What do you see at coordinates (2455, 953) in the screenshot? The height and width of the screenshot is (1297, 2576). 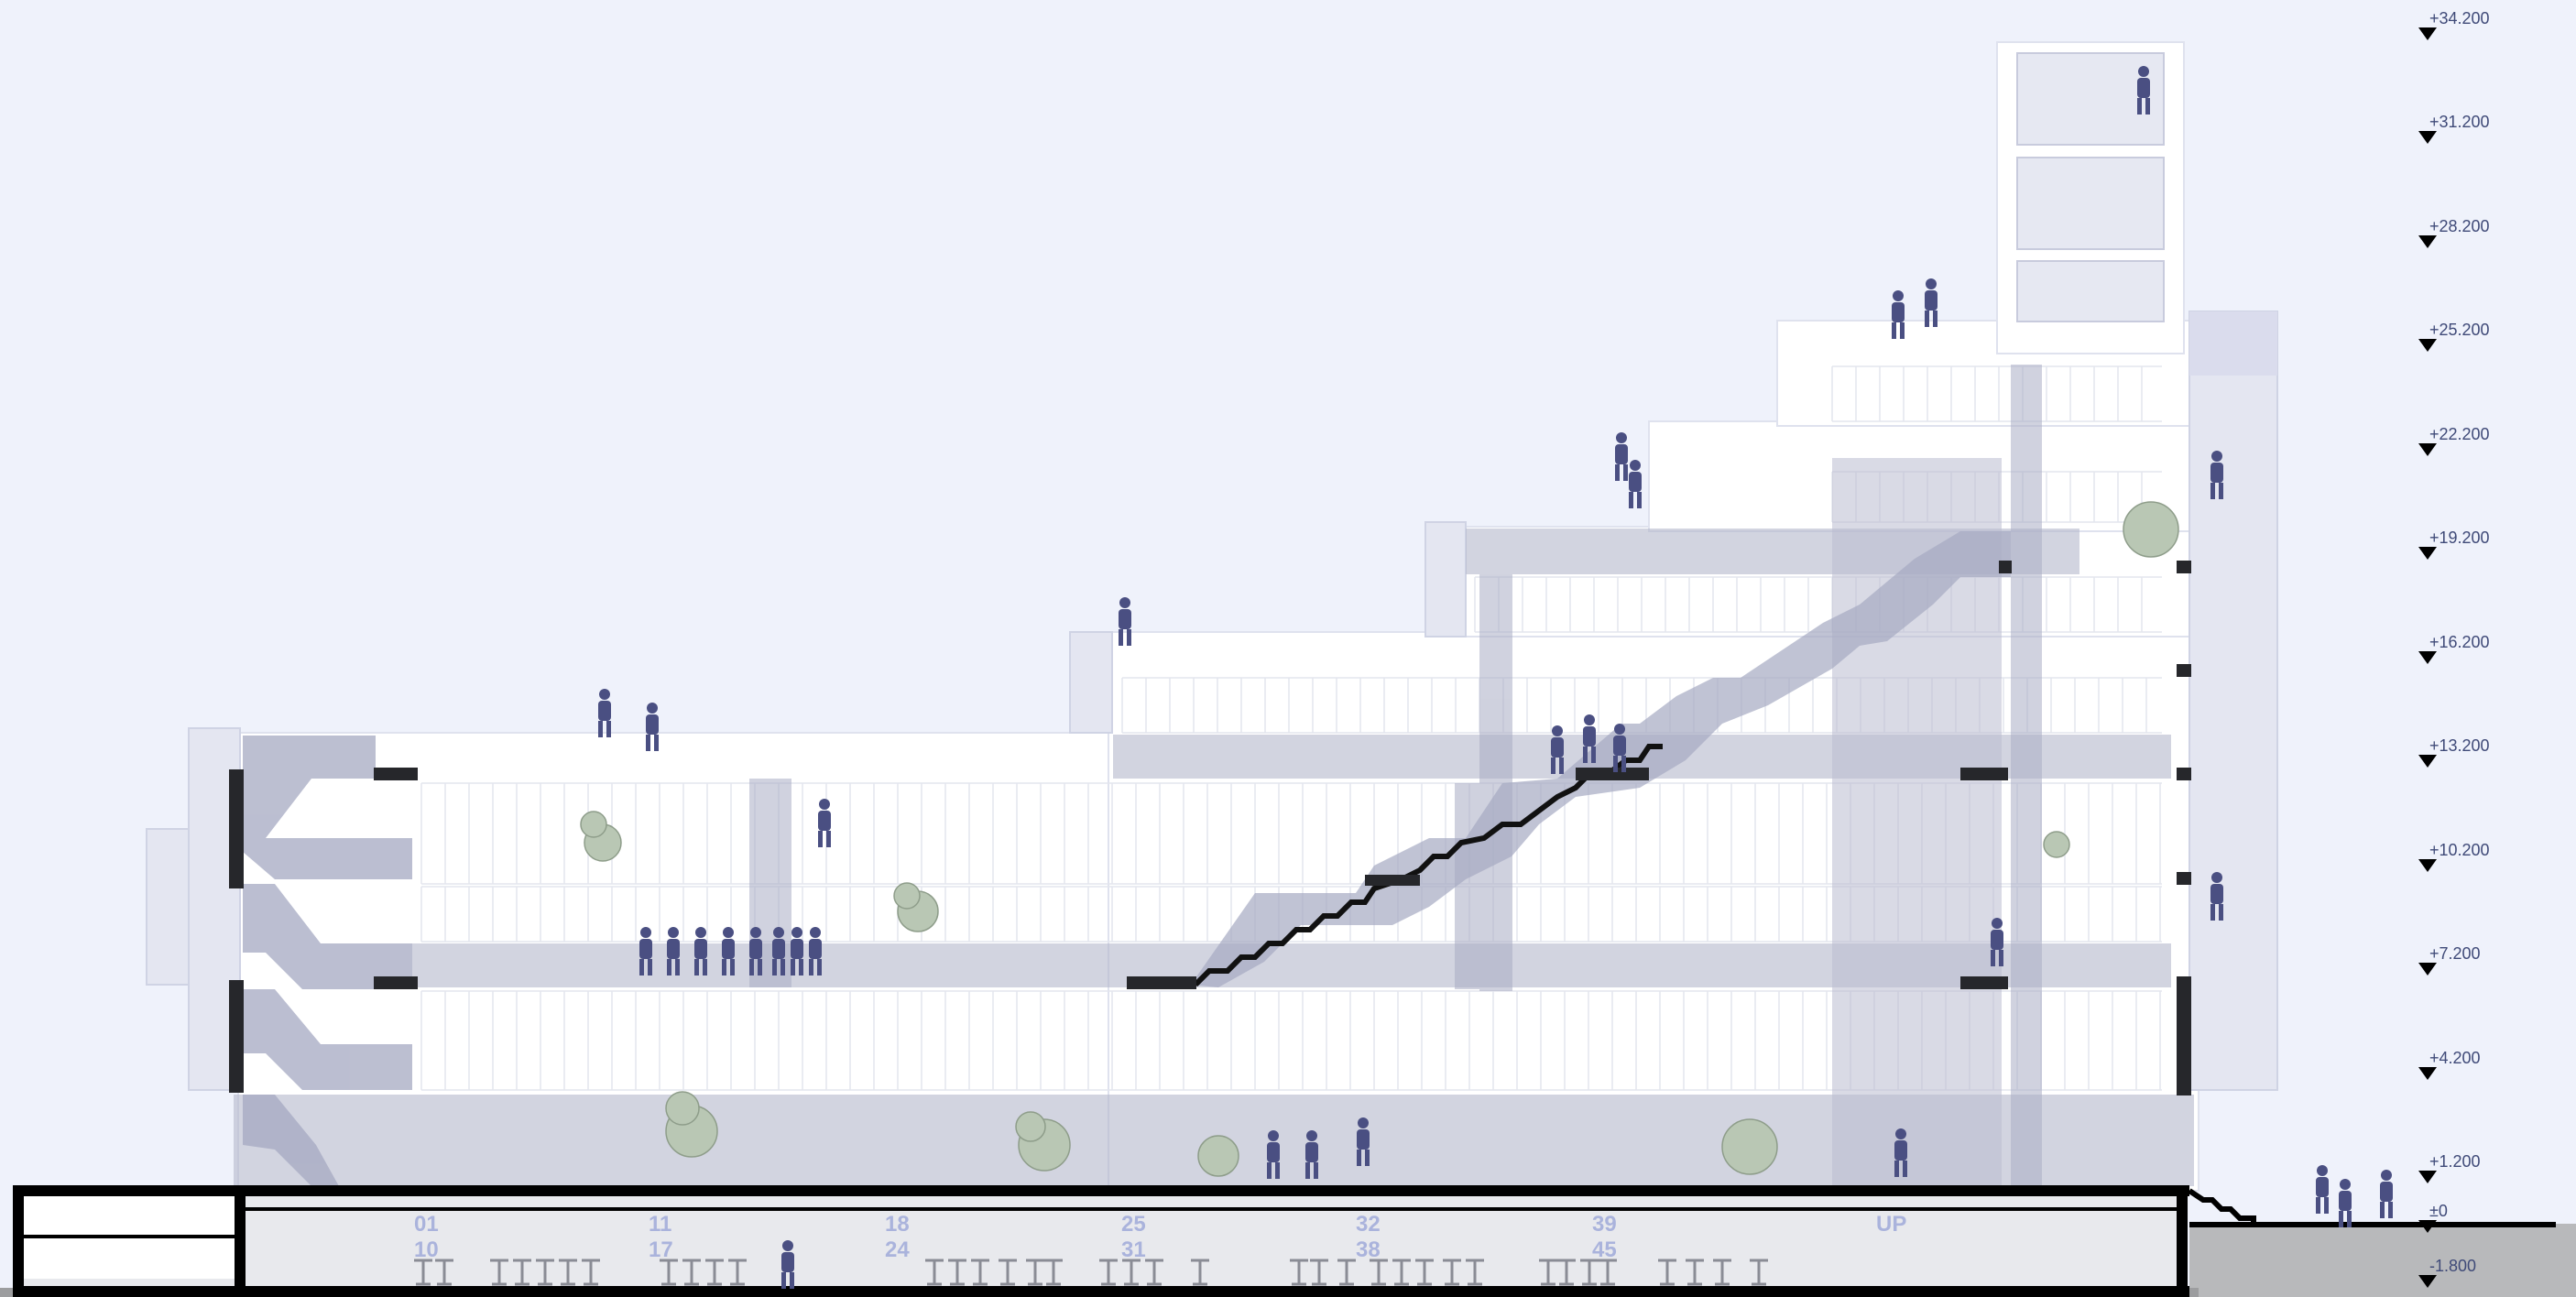 I see `level-label: +7.200` at bounding box center [2455, 953].